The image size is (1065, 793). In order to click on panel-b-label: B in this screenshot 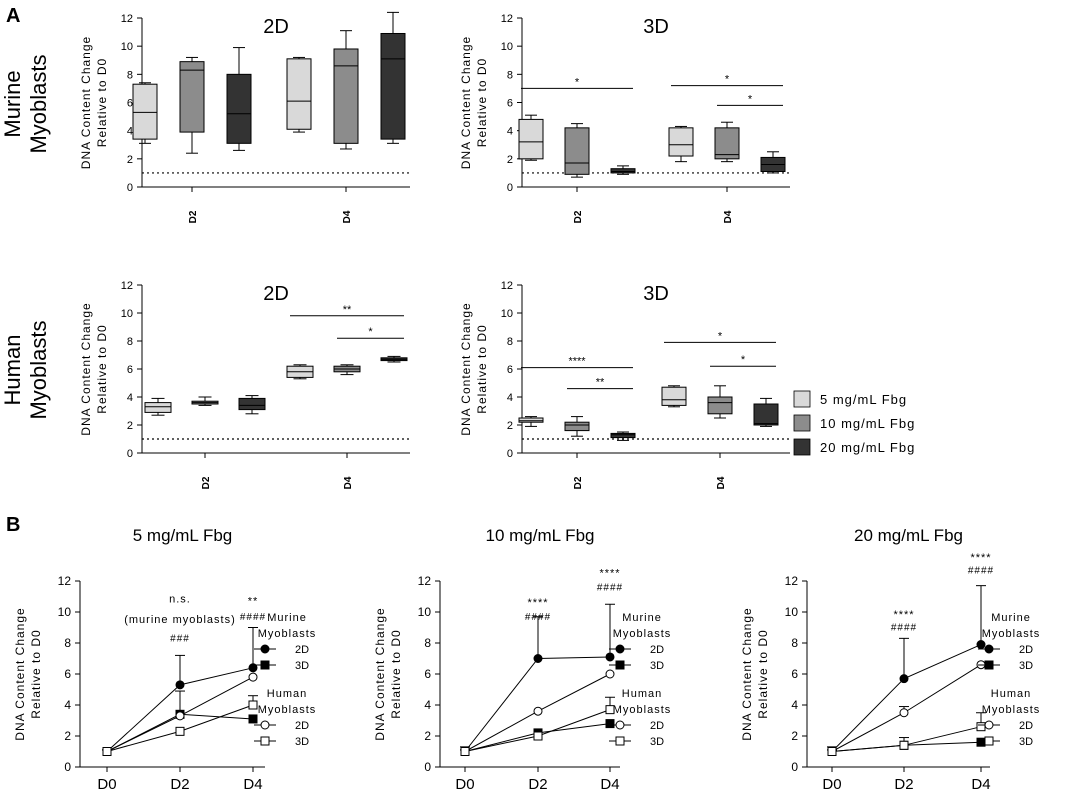, I will do `click(13, 525)`.